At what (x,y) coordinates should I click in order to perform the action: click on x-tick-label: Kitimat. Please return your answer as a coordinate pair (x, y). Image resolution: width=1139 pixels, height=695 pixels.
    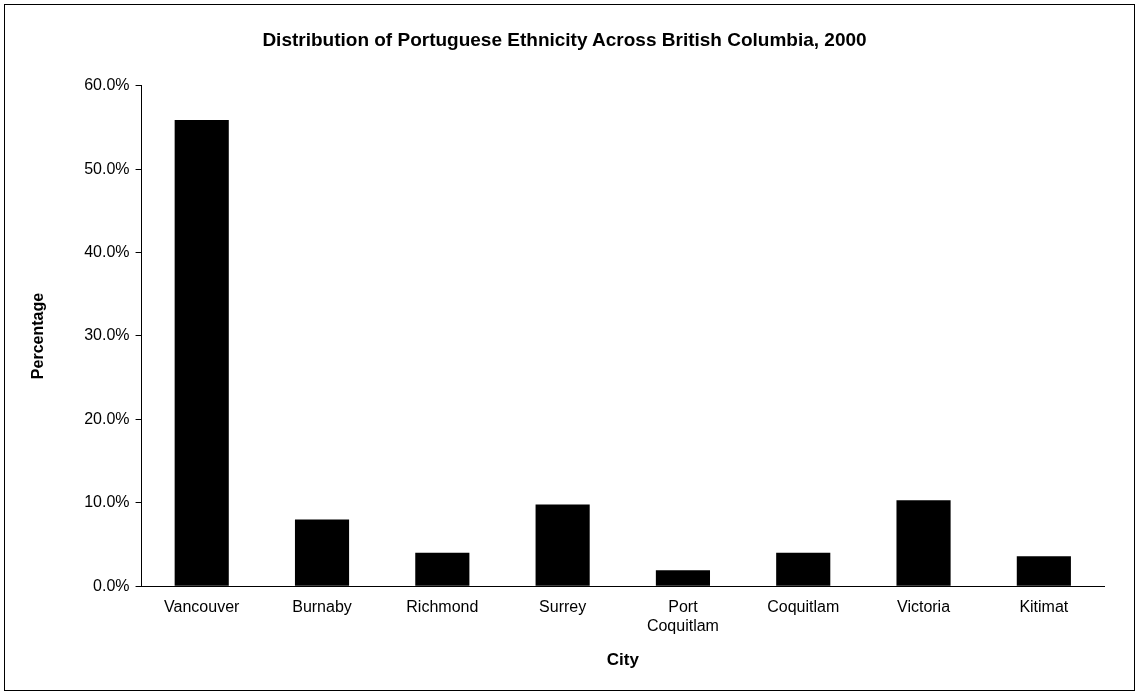
    Looking at the image, I should click on (1044, 607).